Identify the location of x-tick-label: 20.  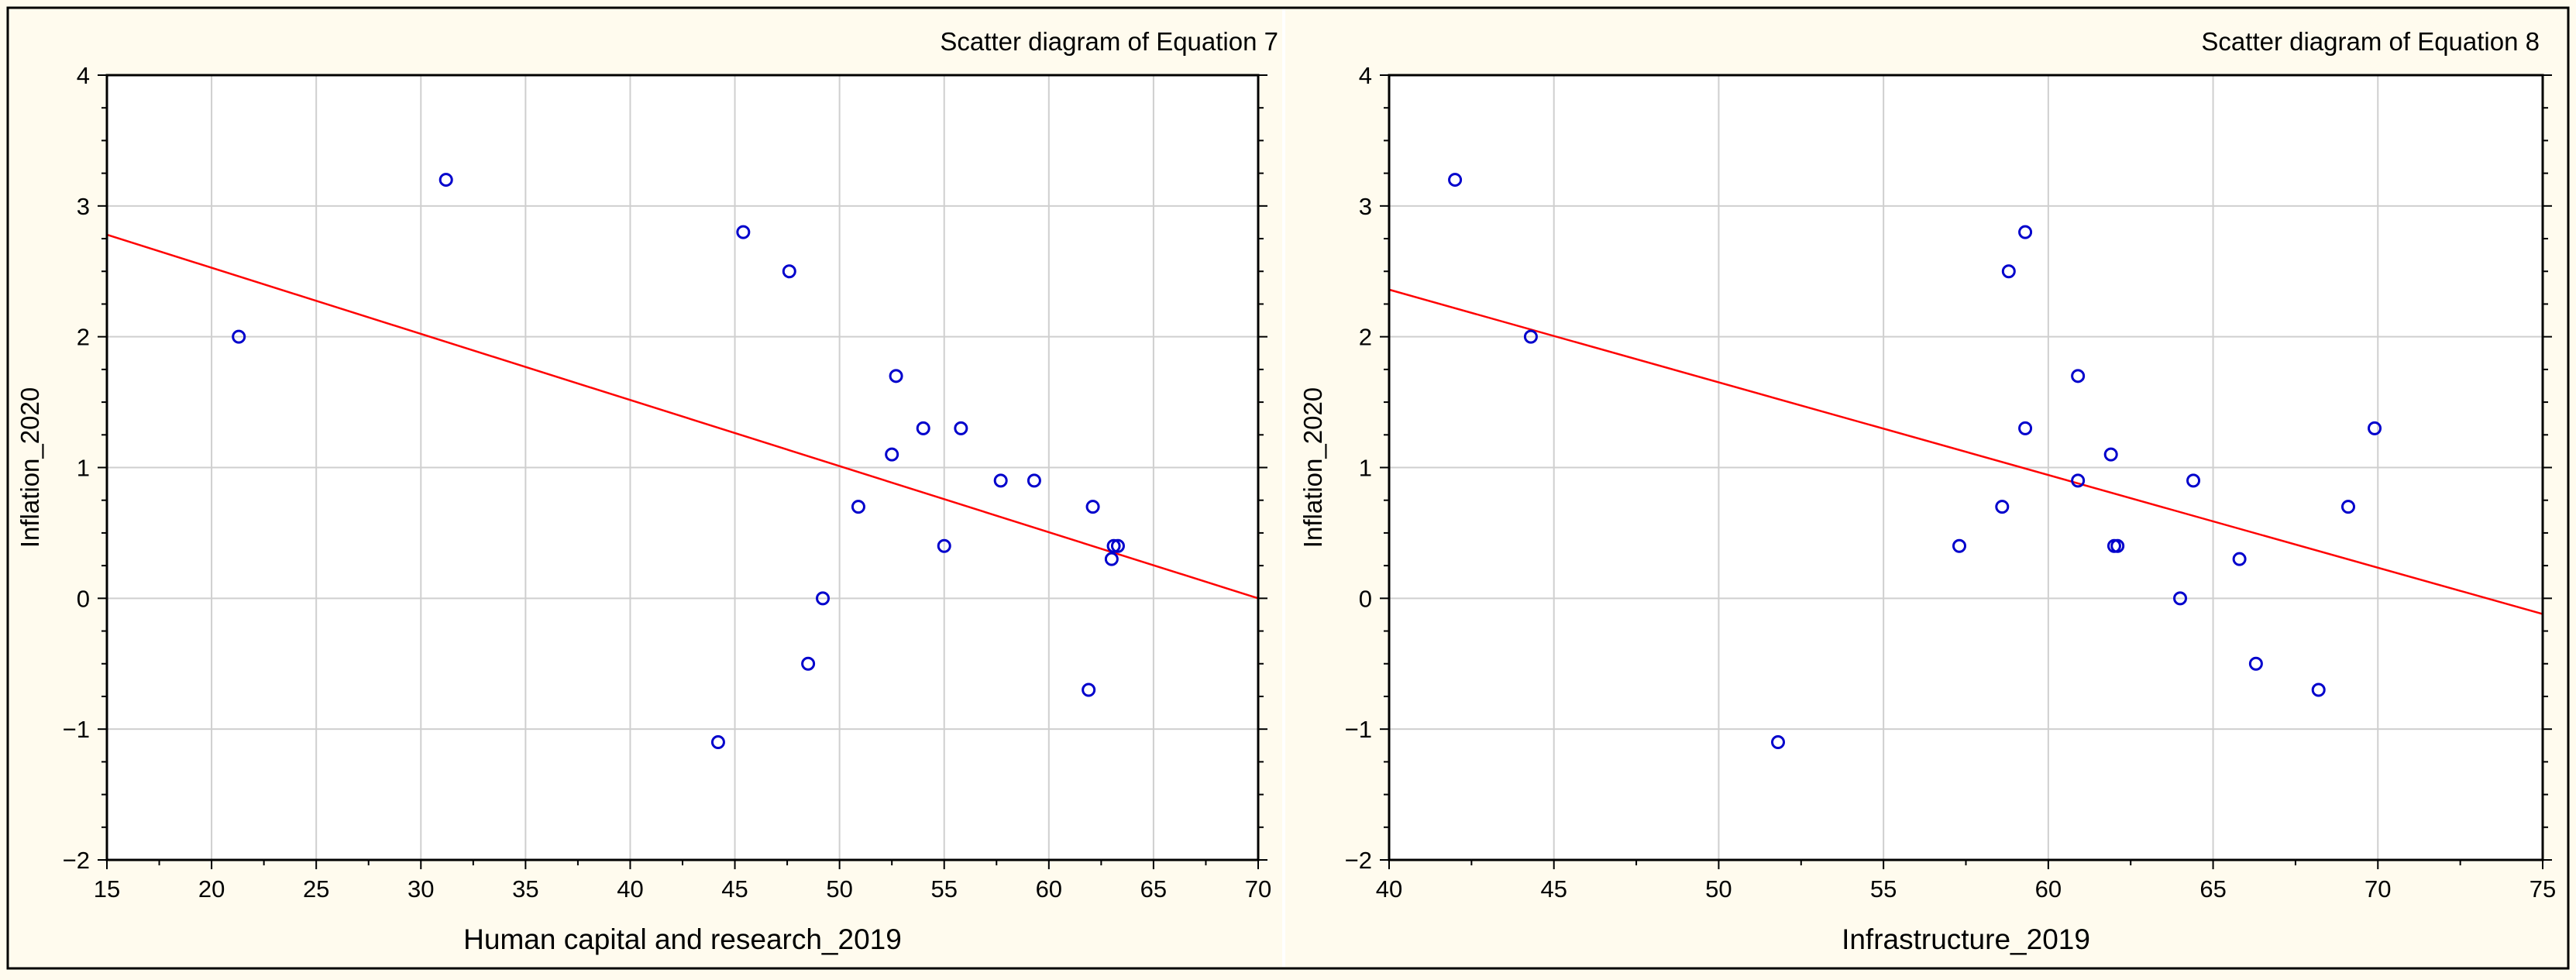
(211, 889).